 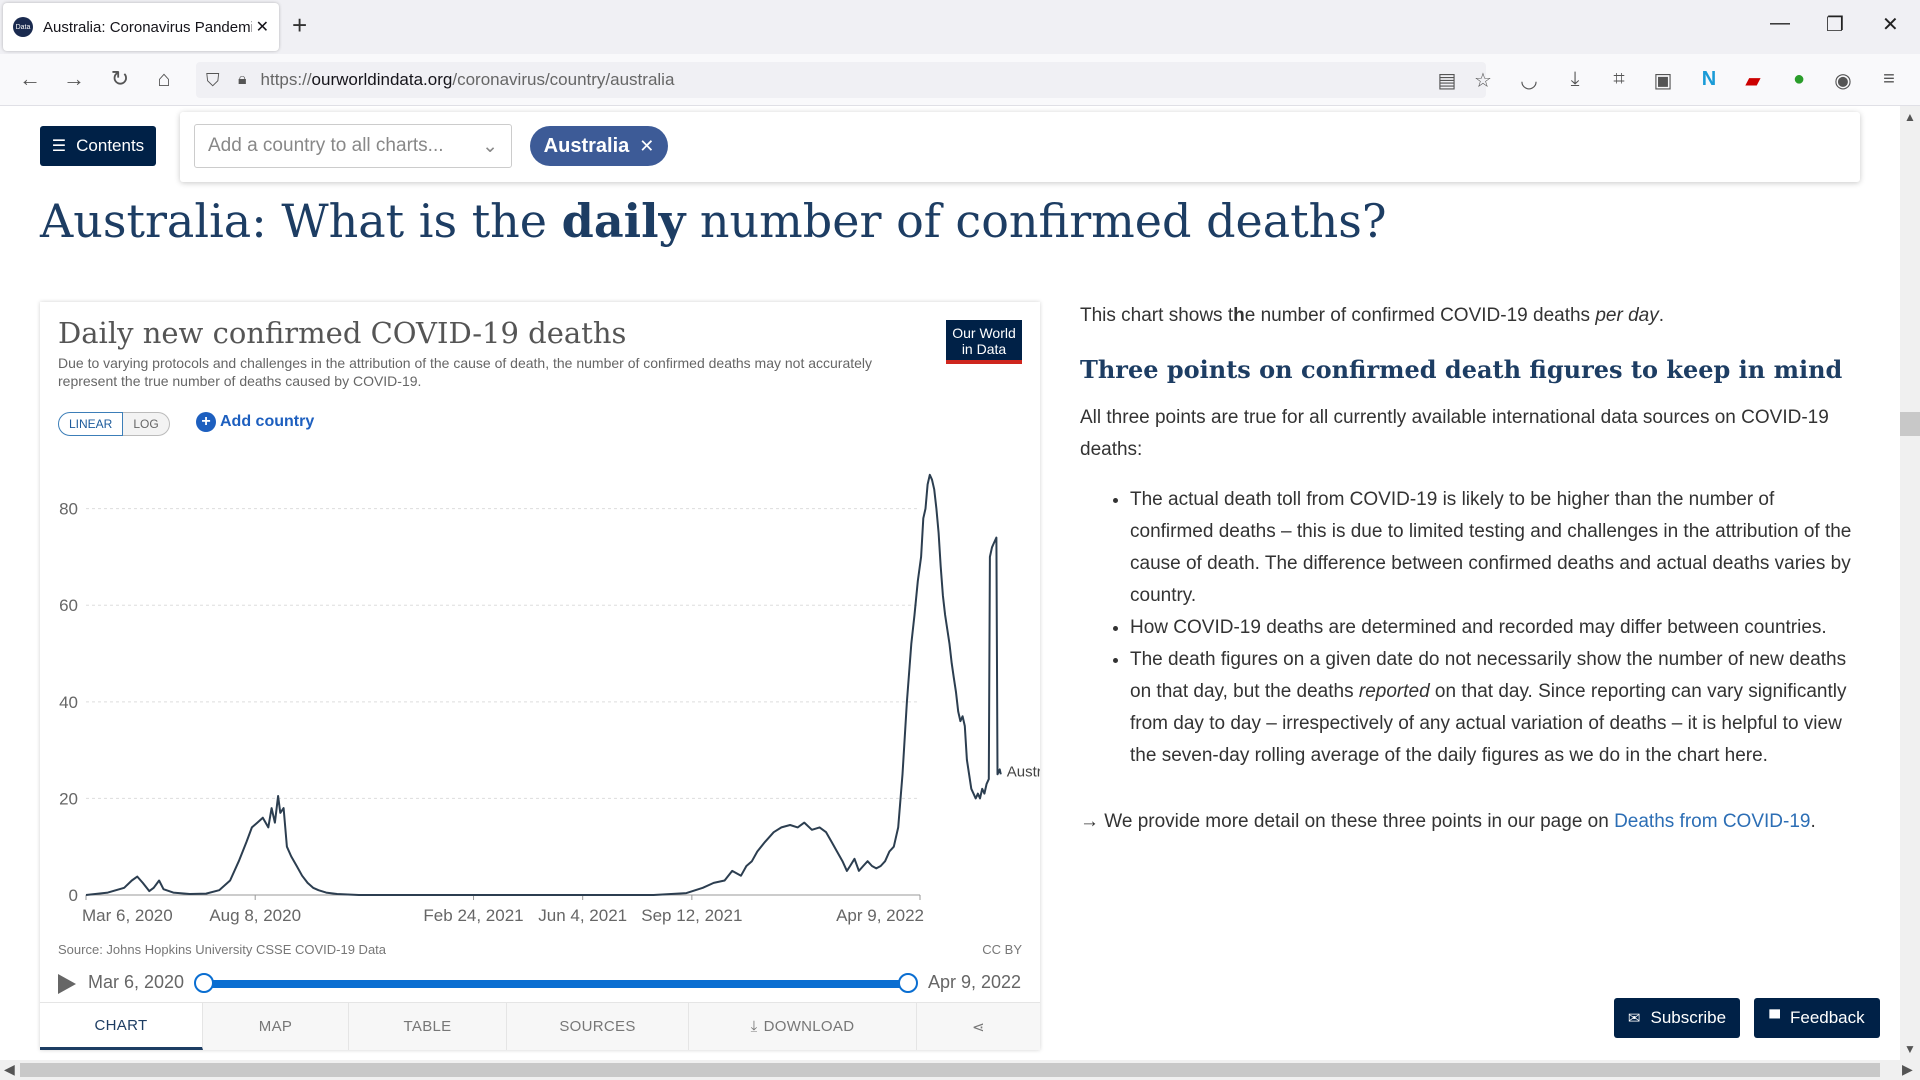 I want to click on vertical-scrollbar: ▲ ▼, so click(x=1910, y=583).